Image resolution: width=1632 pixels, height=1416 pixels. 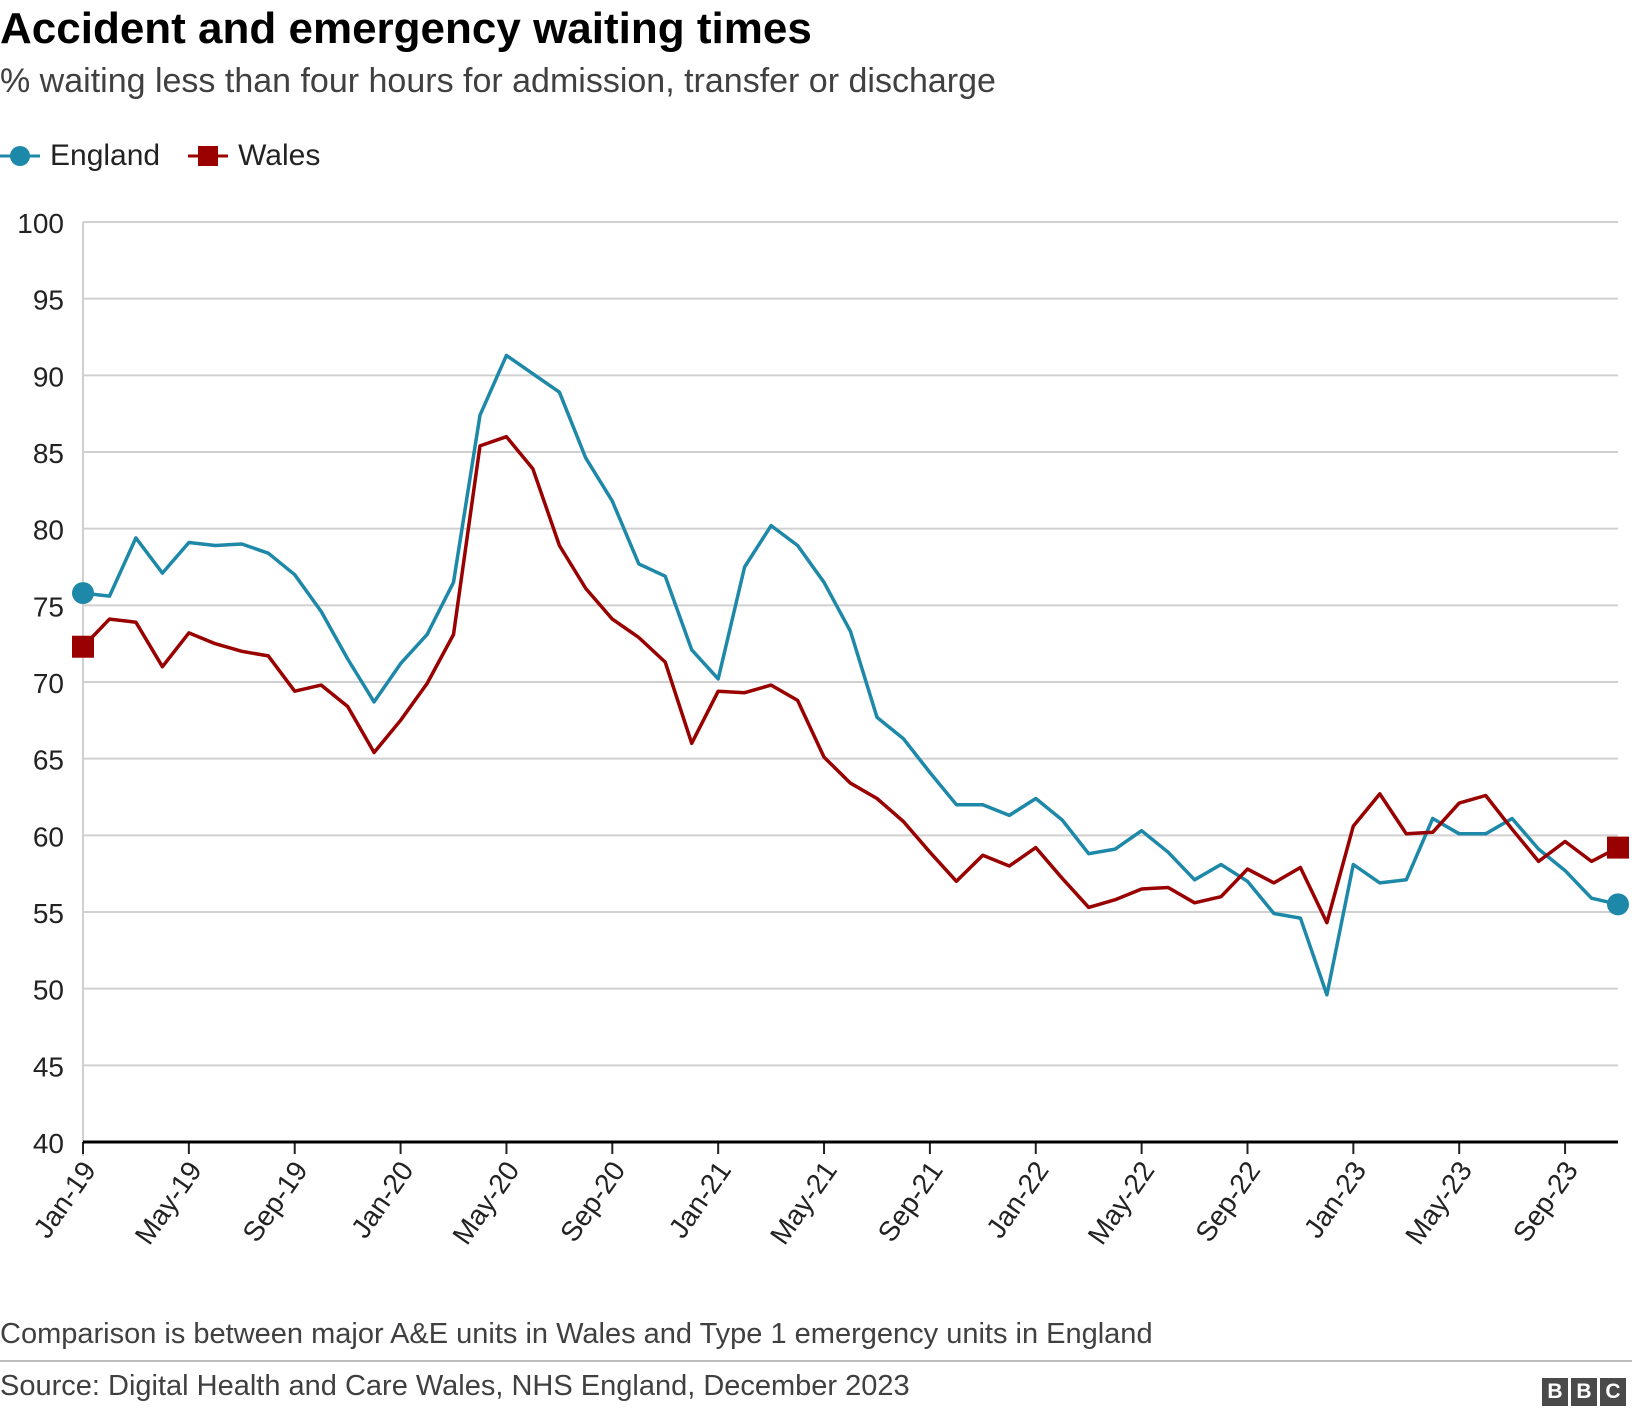 I want to click on x-tick-label: Jan-19, so click(x=64, y=1200).